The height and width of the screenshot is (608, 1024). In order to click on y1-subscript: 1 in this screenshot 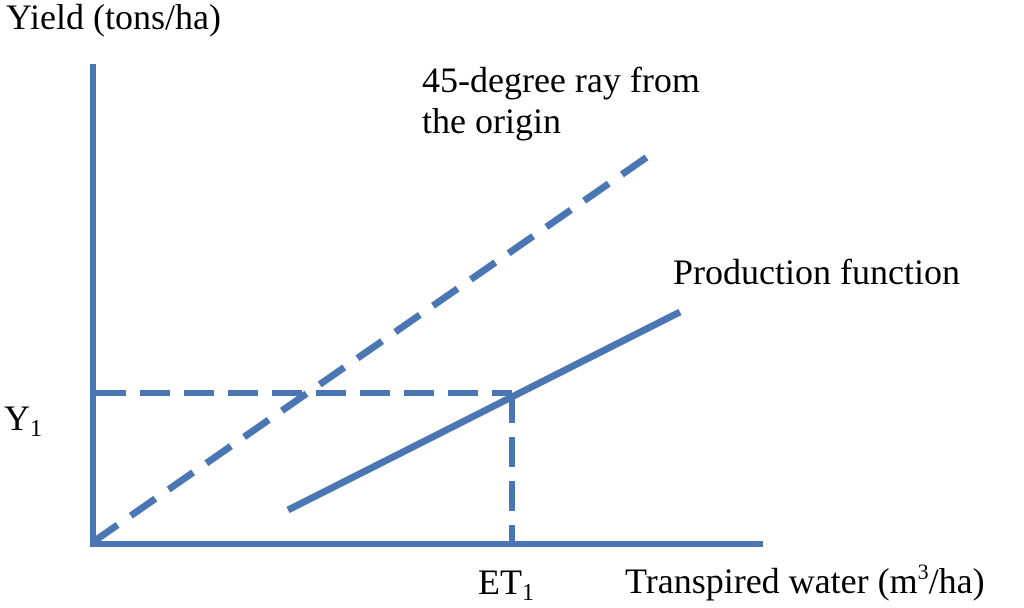, I will do `click(36, 429)`.